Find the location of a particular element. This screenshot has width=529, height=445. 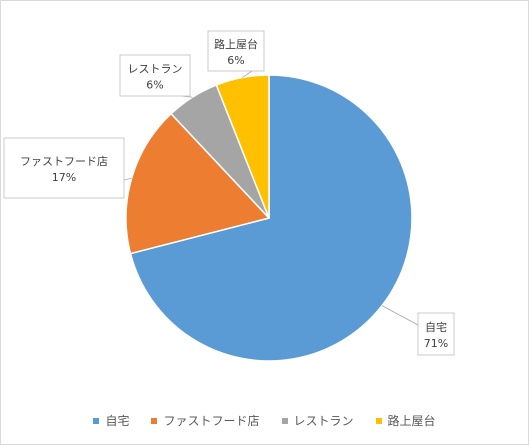

legend-item-fastfood: ファストフード店 is located at coordinates (205, 420).